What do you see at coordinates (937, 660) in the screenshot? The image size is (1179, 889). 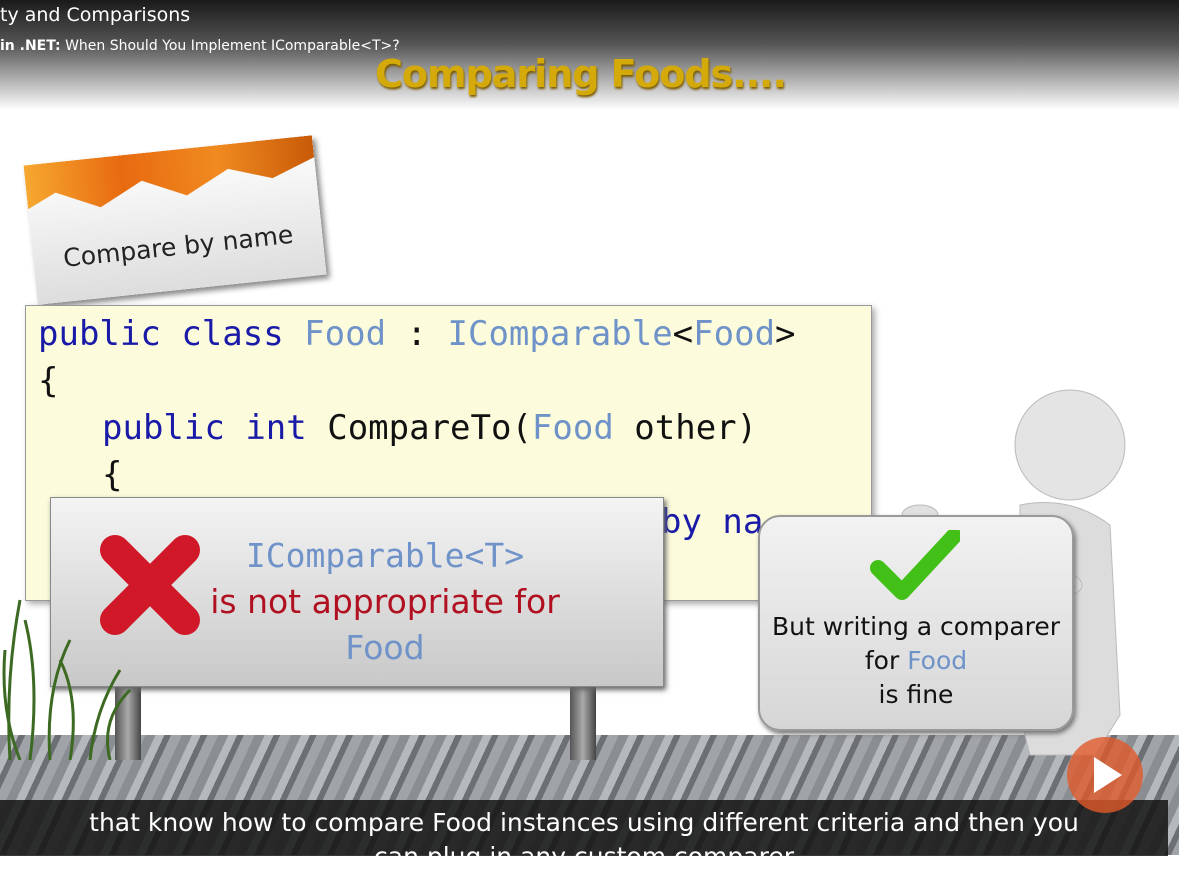 I see `sign-word: Food` at bounding box center [937, 660].